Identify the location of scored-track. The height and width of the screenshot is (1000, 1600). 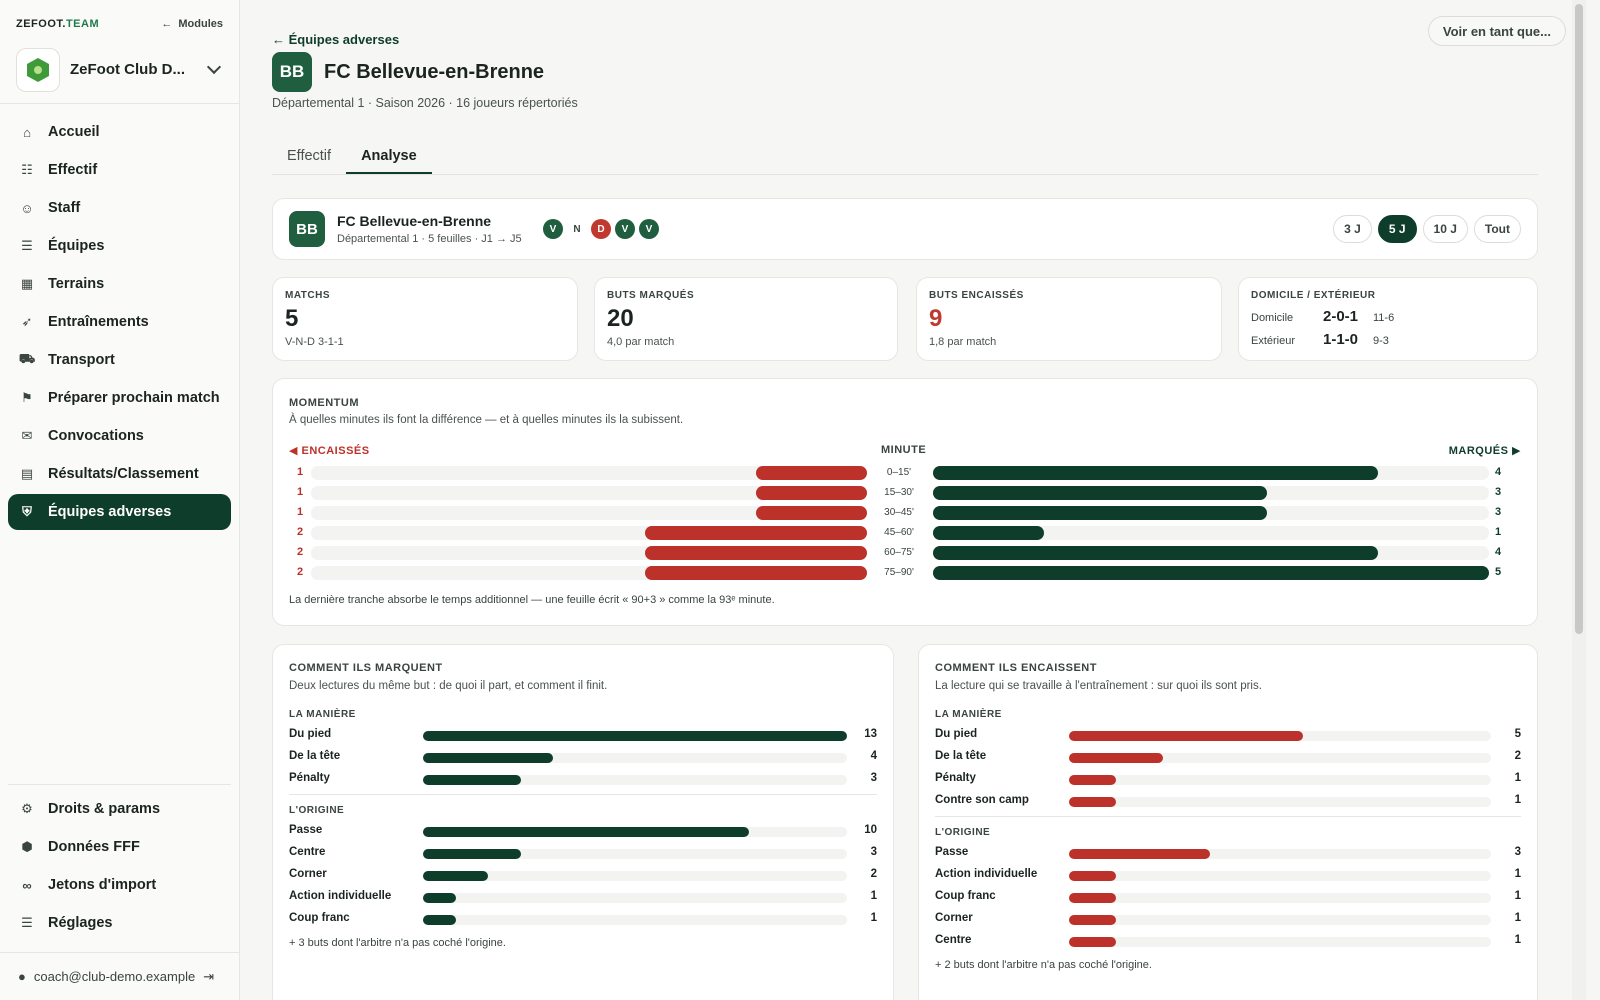
(1211, 533).